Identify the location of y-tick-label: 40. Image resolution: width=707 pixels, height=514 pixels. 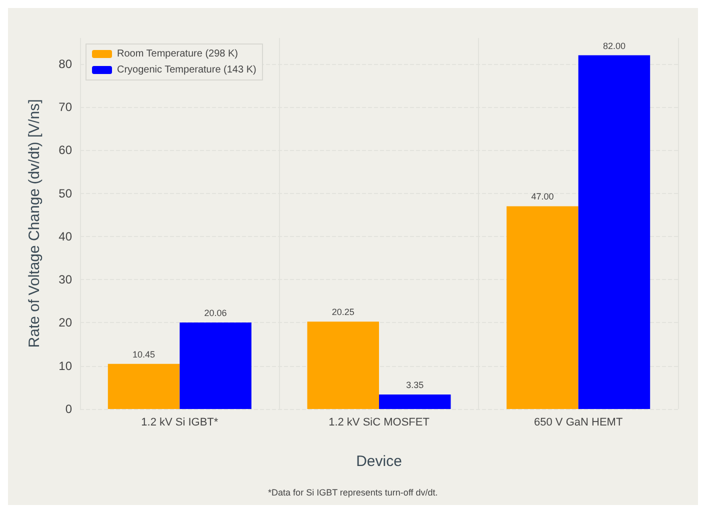
(65, 236).